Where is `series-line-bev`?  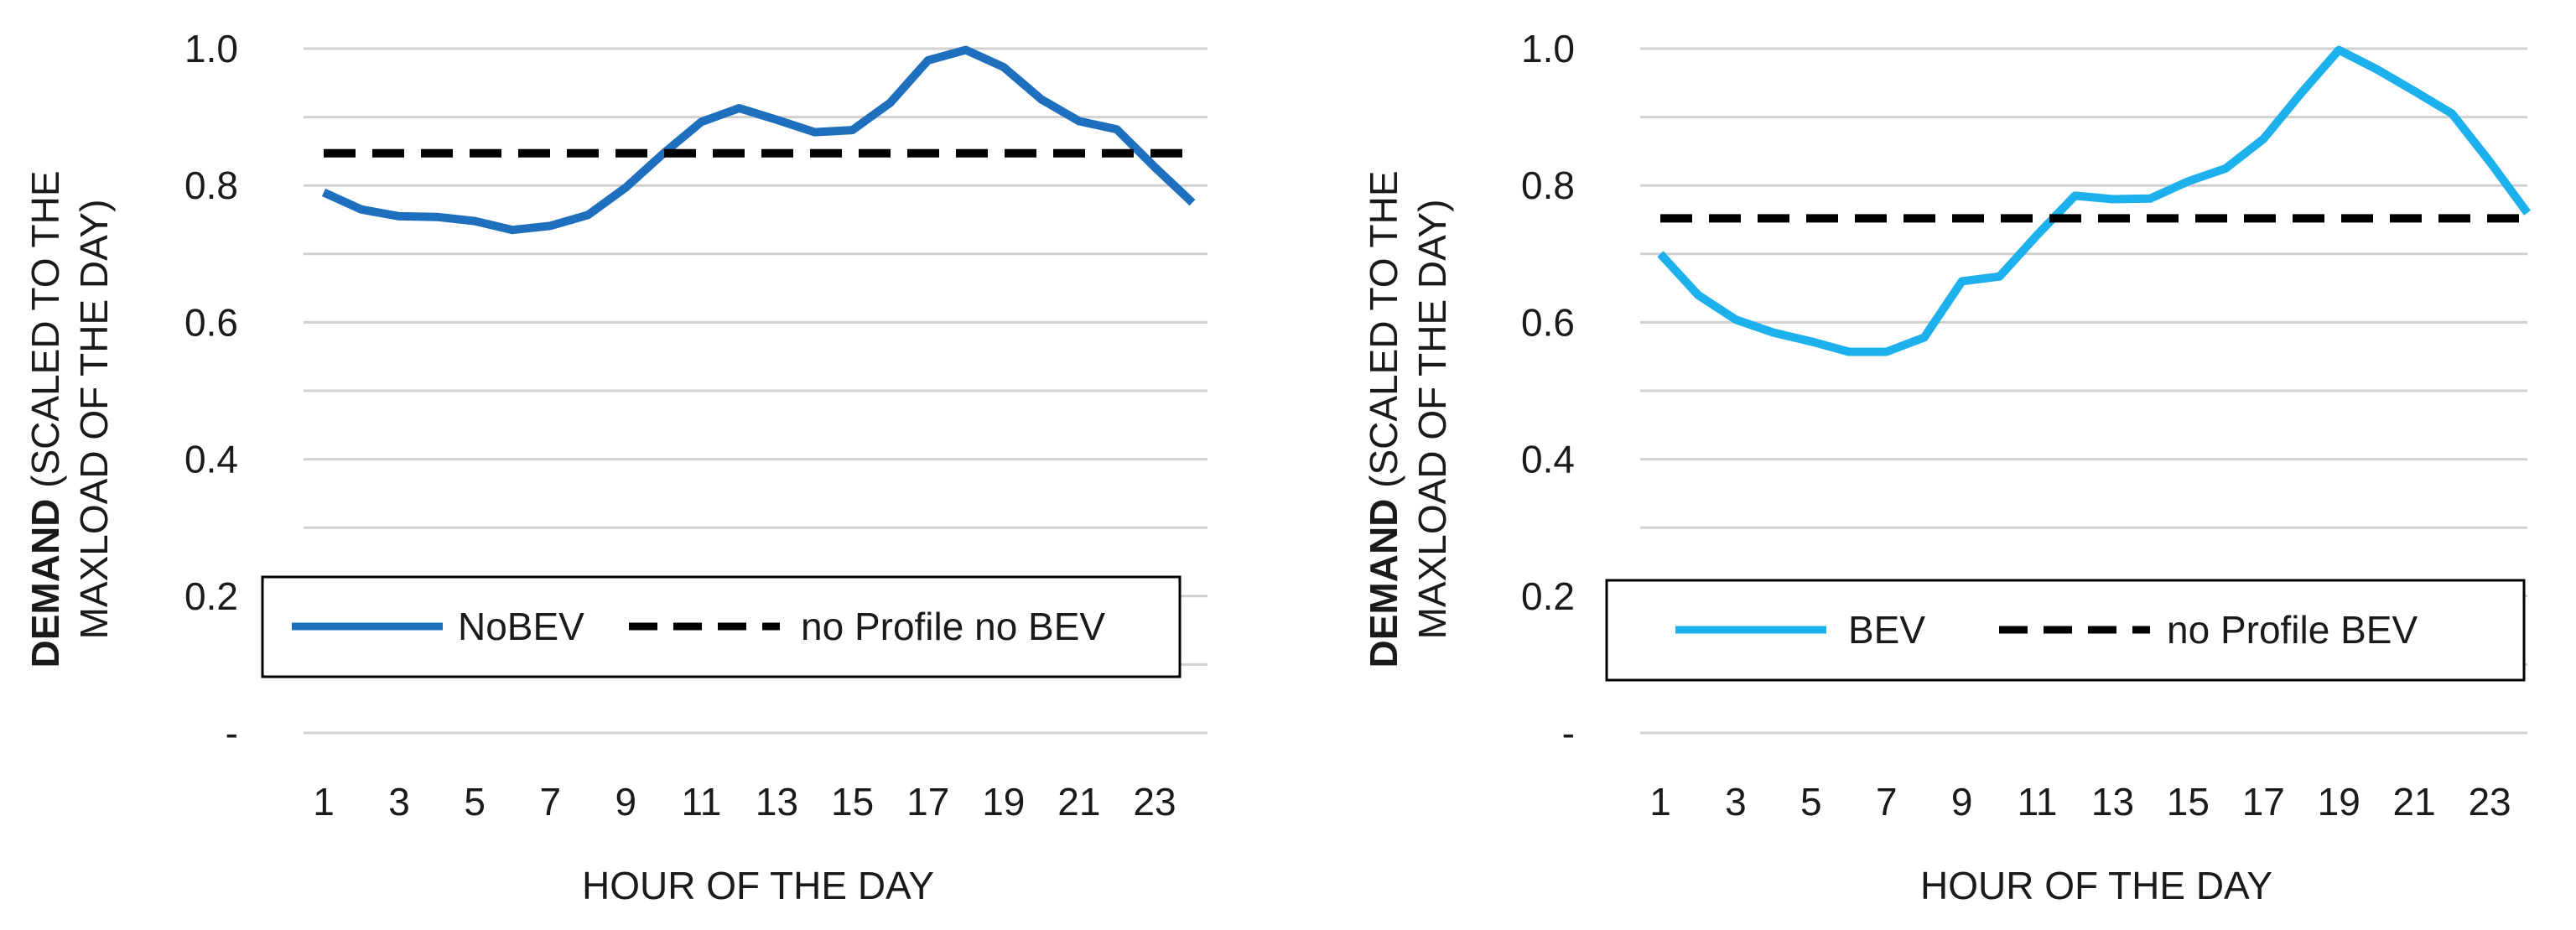 series-line-bev is located at coordinates (2094, 200).